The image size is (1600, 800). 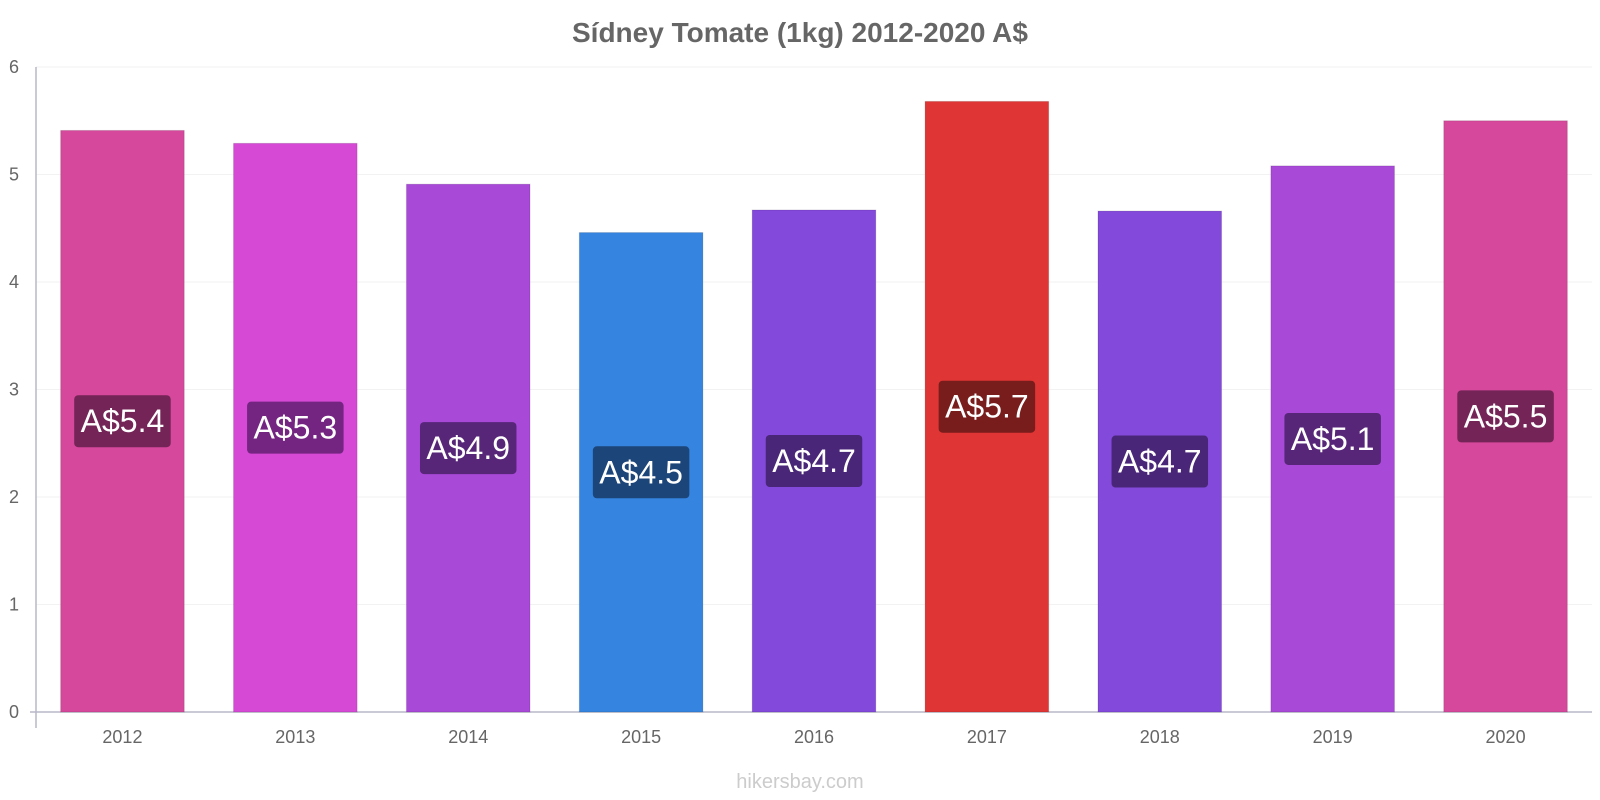 What do you see at coordinates (1506, 737) in the screenshot?
I see `x-tick-label: 2020` at bounding box center [1506, 737].